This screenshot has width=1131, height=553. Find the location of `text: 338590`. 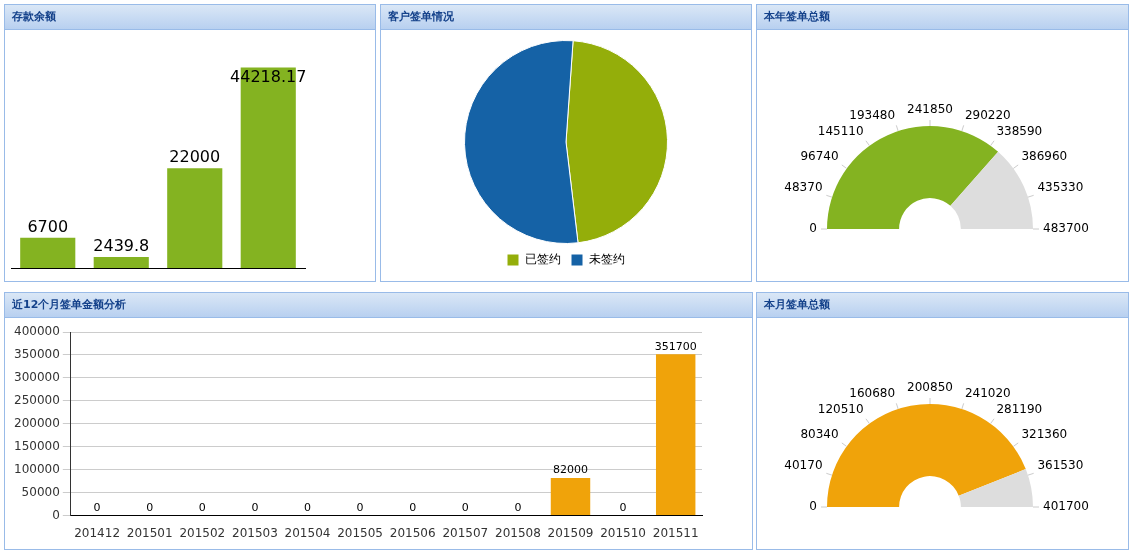

text: 338590 is located at coordinates (1019, 130).